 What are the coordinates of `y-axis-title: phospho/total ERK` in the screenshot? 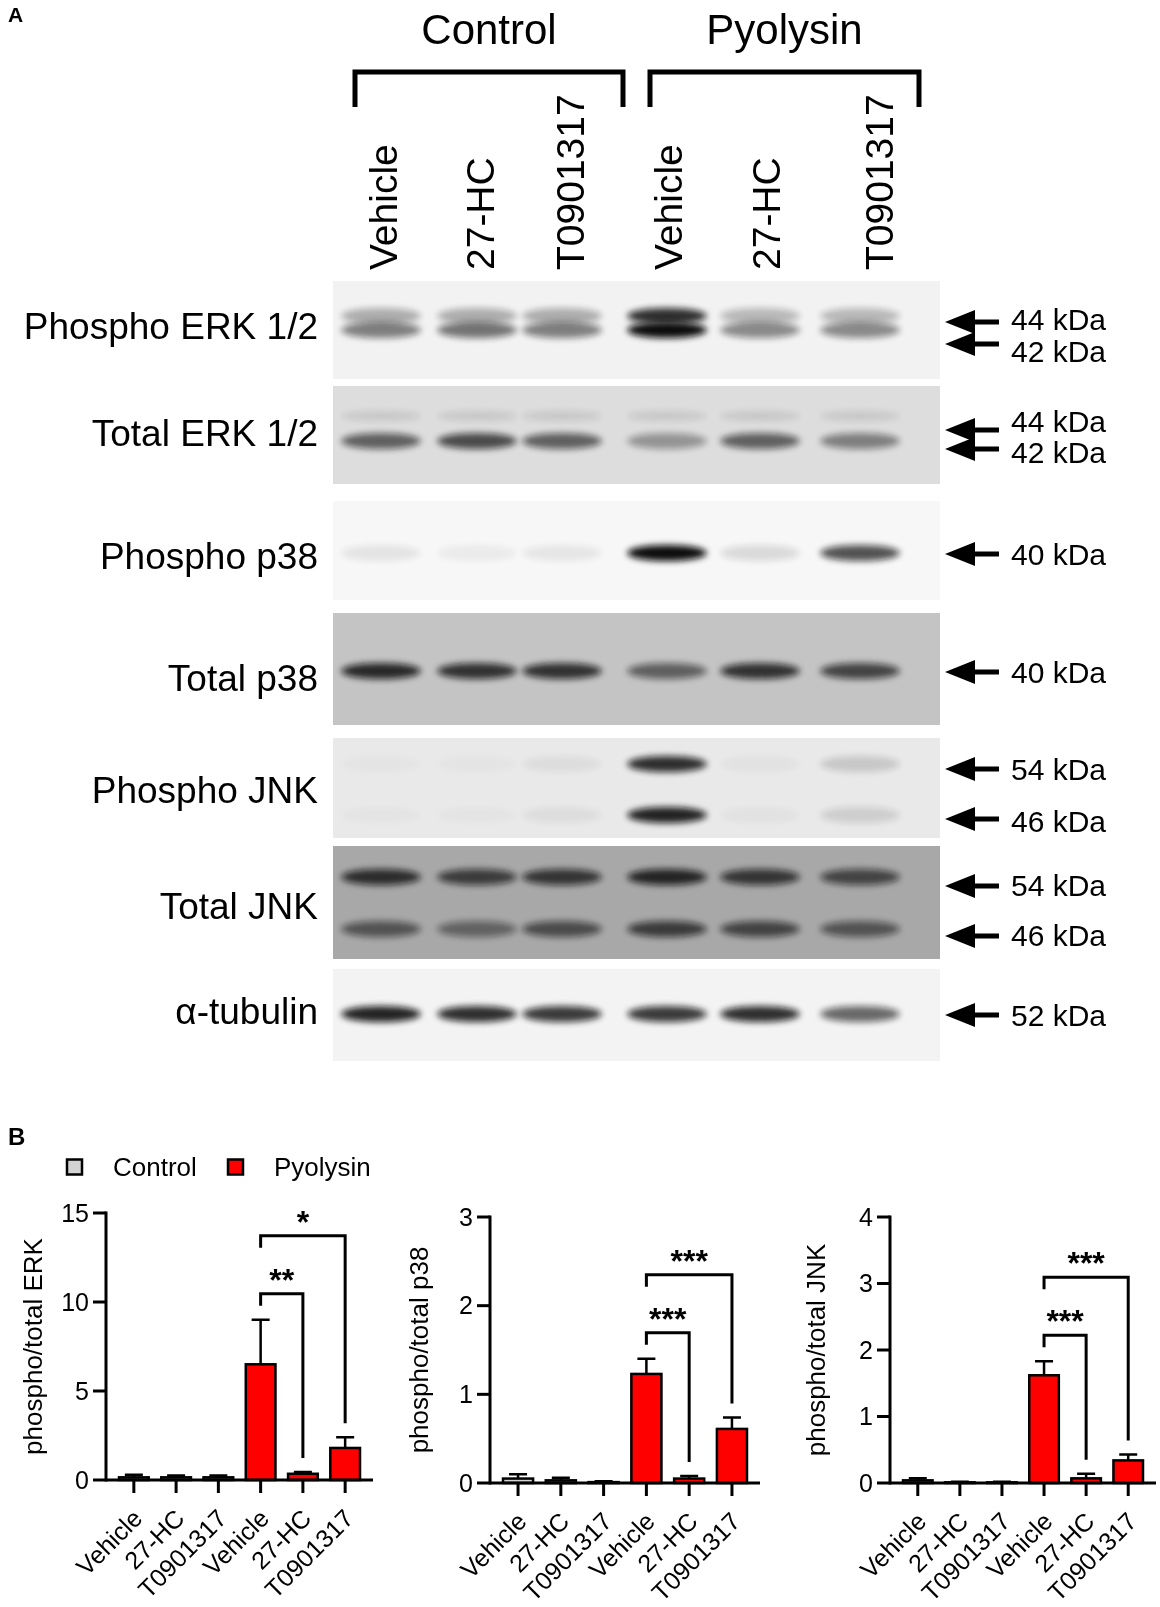 It's located at (33, 1346).